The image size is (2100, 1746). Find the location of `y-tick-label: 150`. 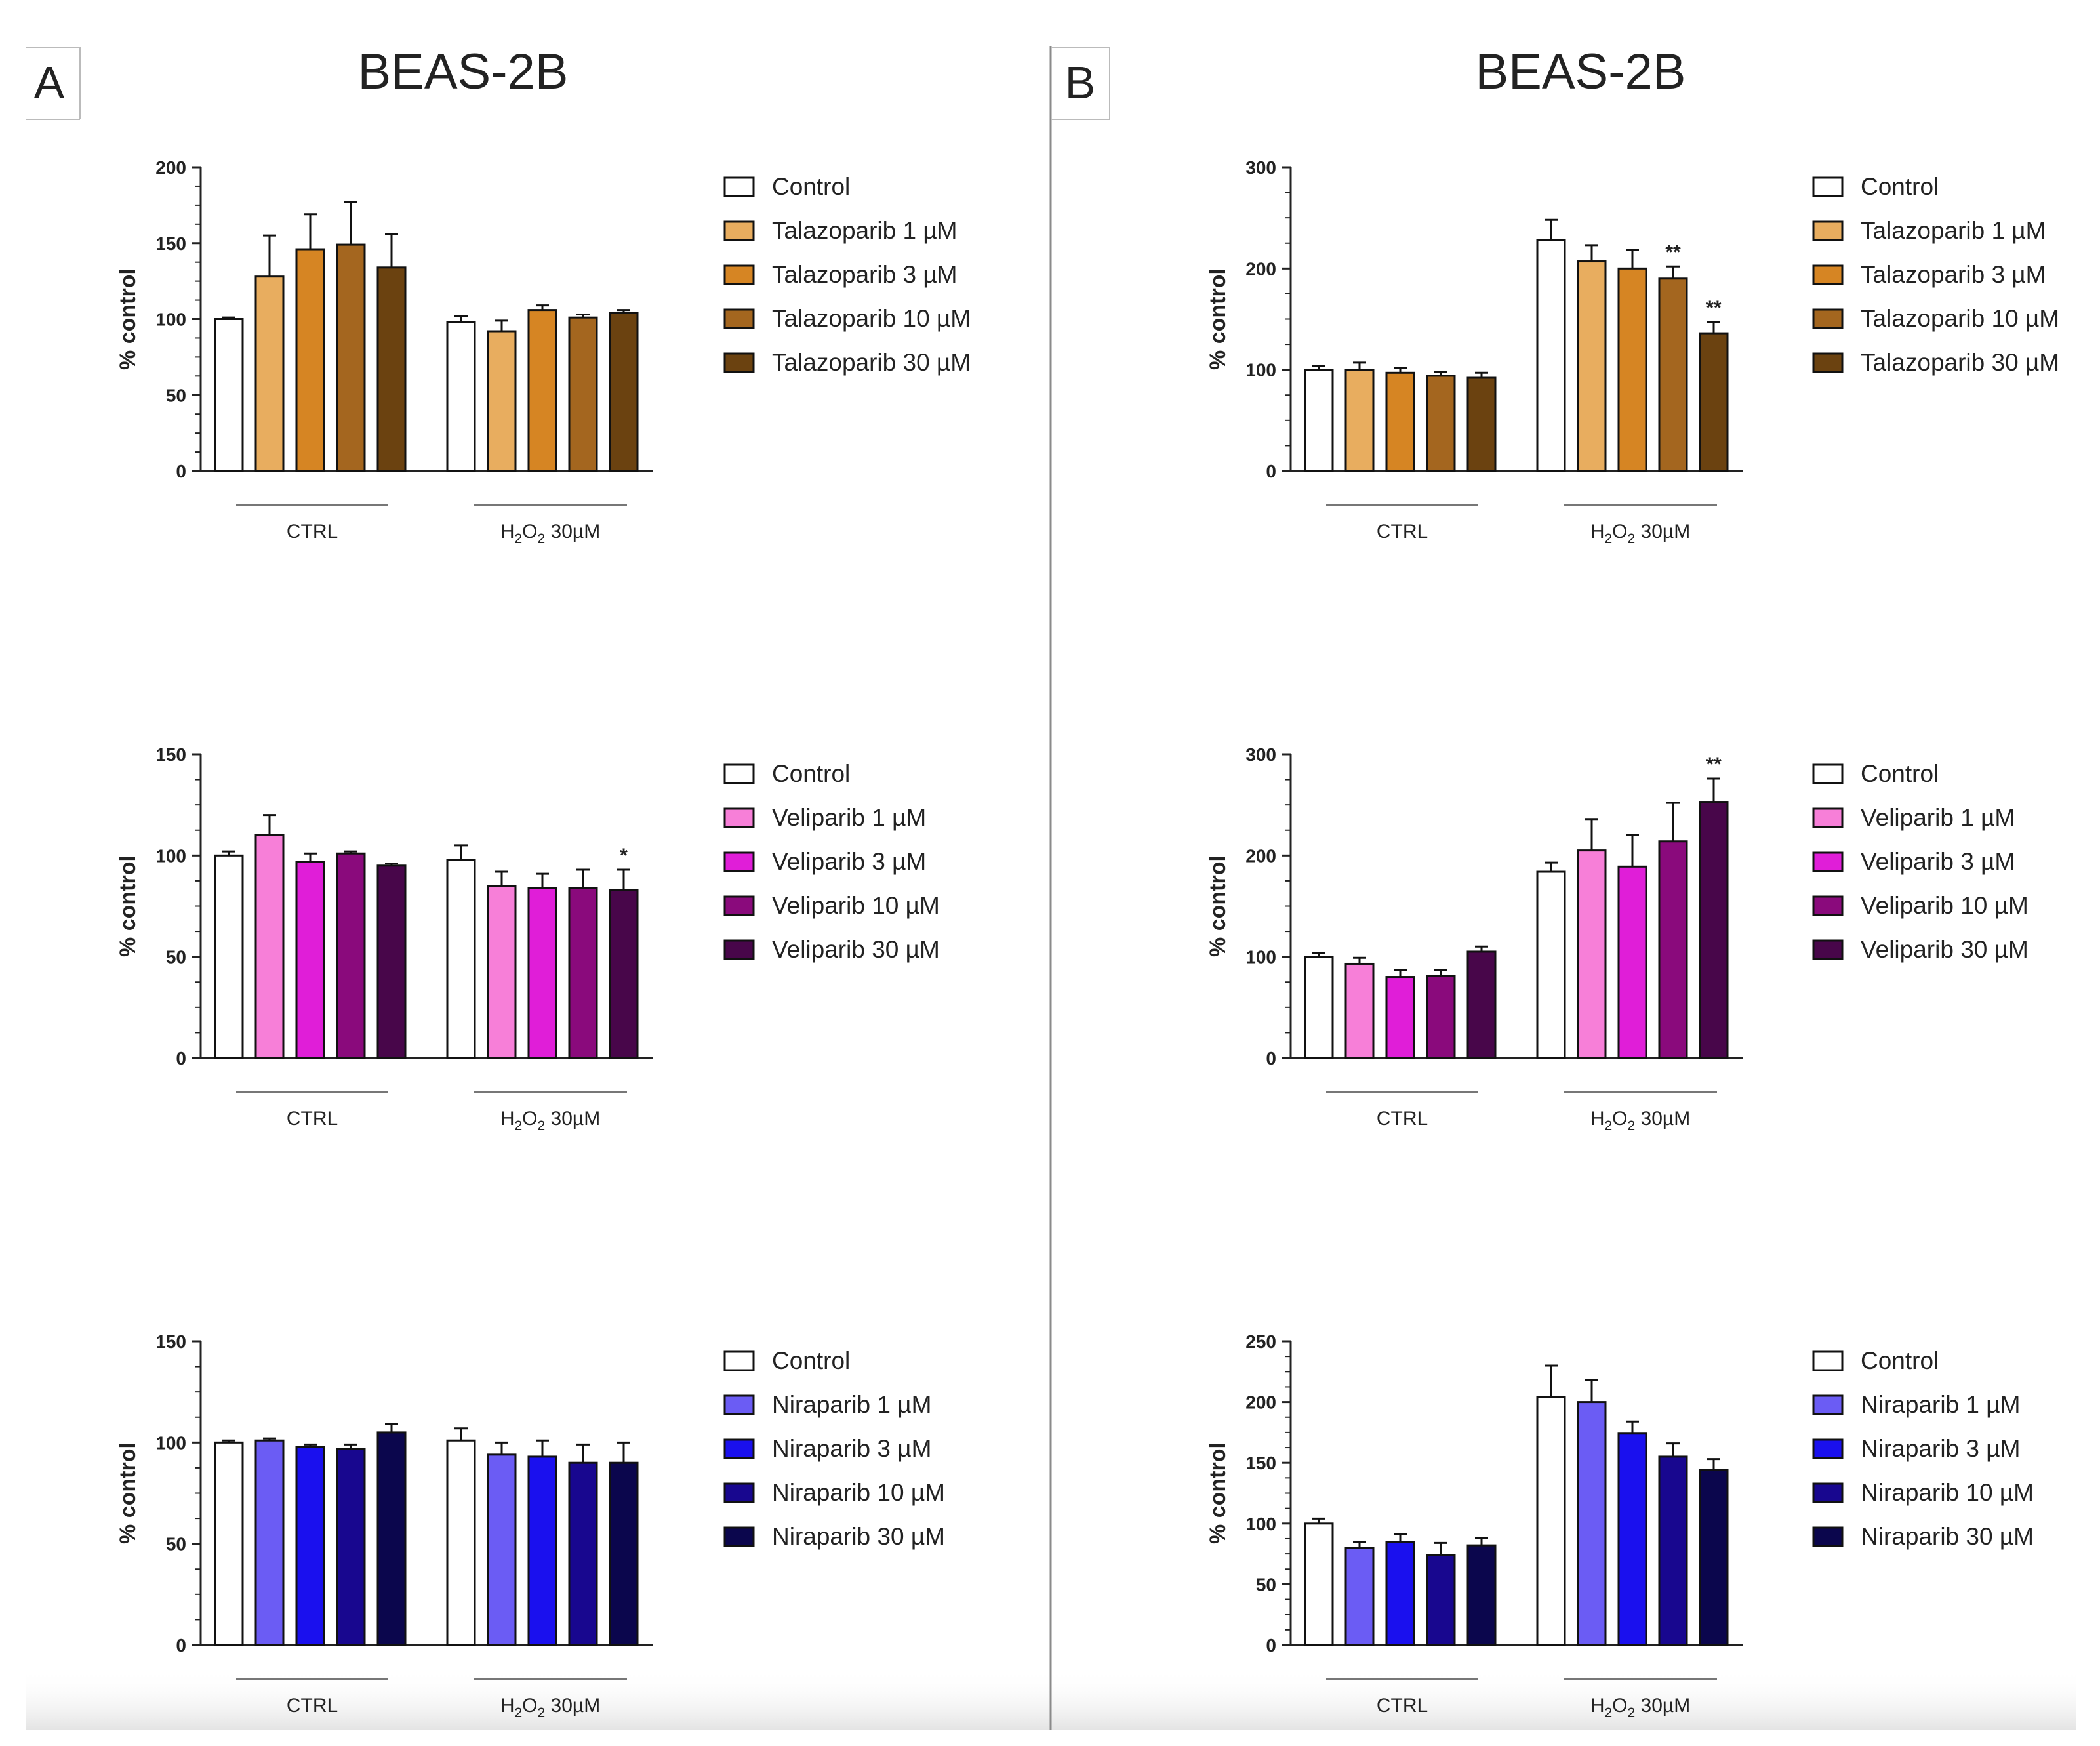

y-tick-label: 150 is located at coordinates (170, 754).